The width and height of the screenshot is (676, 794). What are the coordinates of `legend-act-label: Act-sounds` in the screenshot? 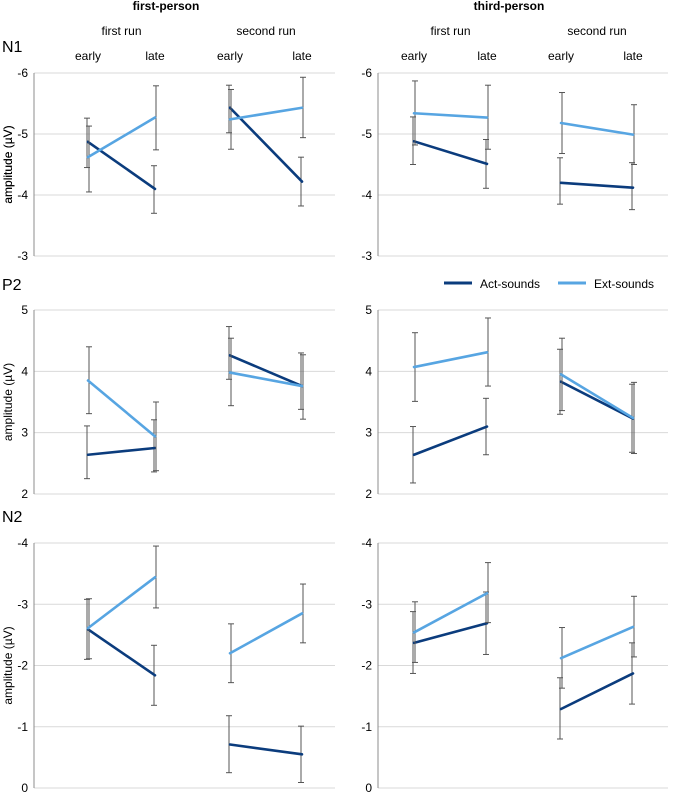 It's located at (510, 284).